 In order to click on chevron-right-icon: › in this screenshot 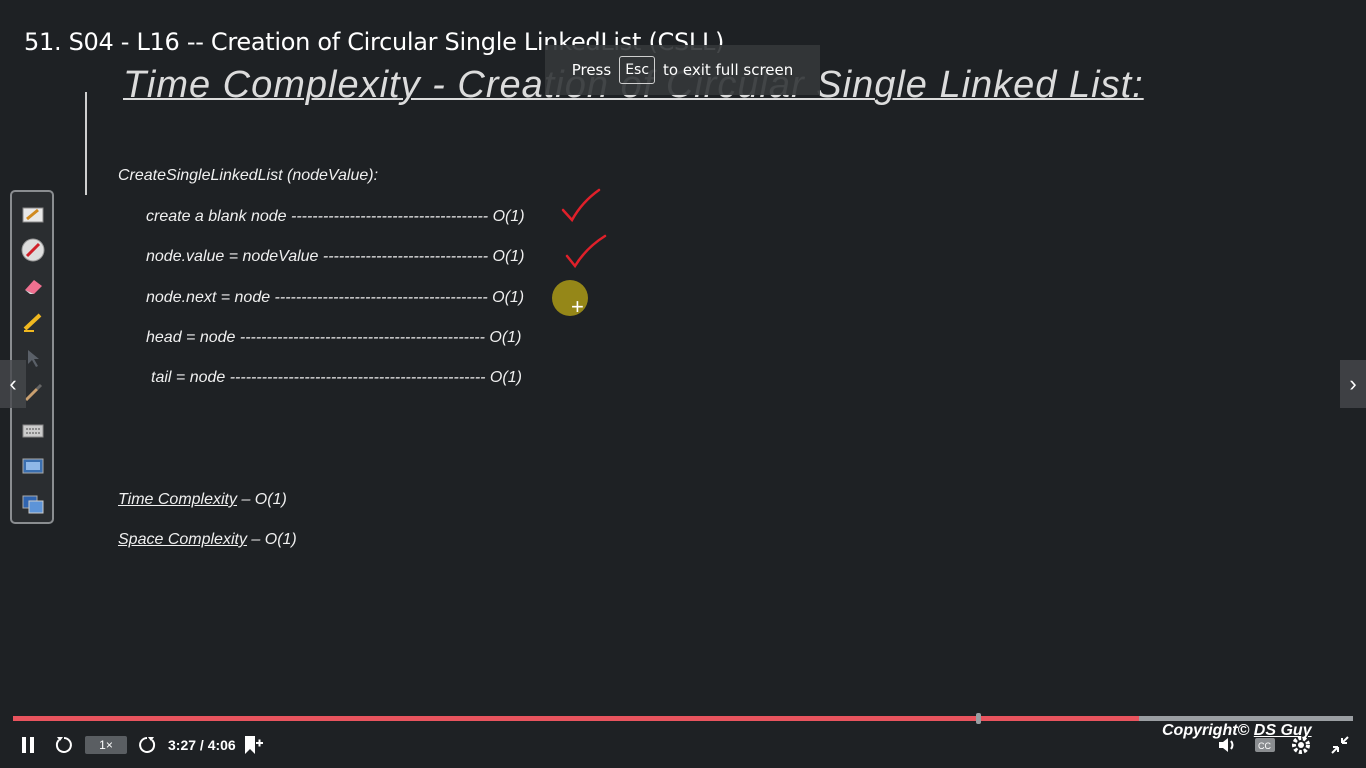, I will do `click(1353, 383)`.